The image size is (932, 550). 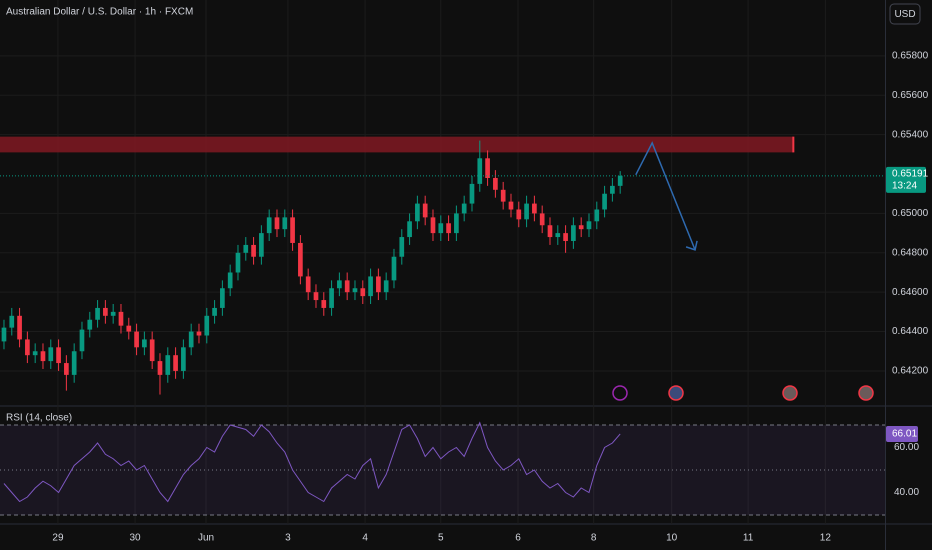 I want to click on y-tick-label: 0.64400, so click(x=910, y=331).